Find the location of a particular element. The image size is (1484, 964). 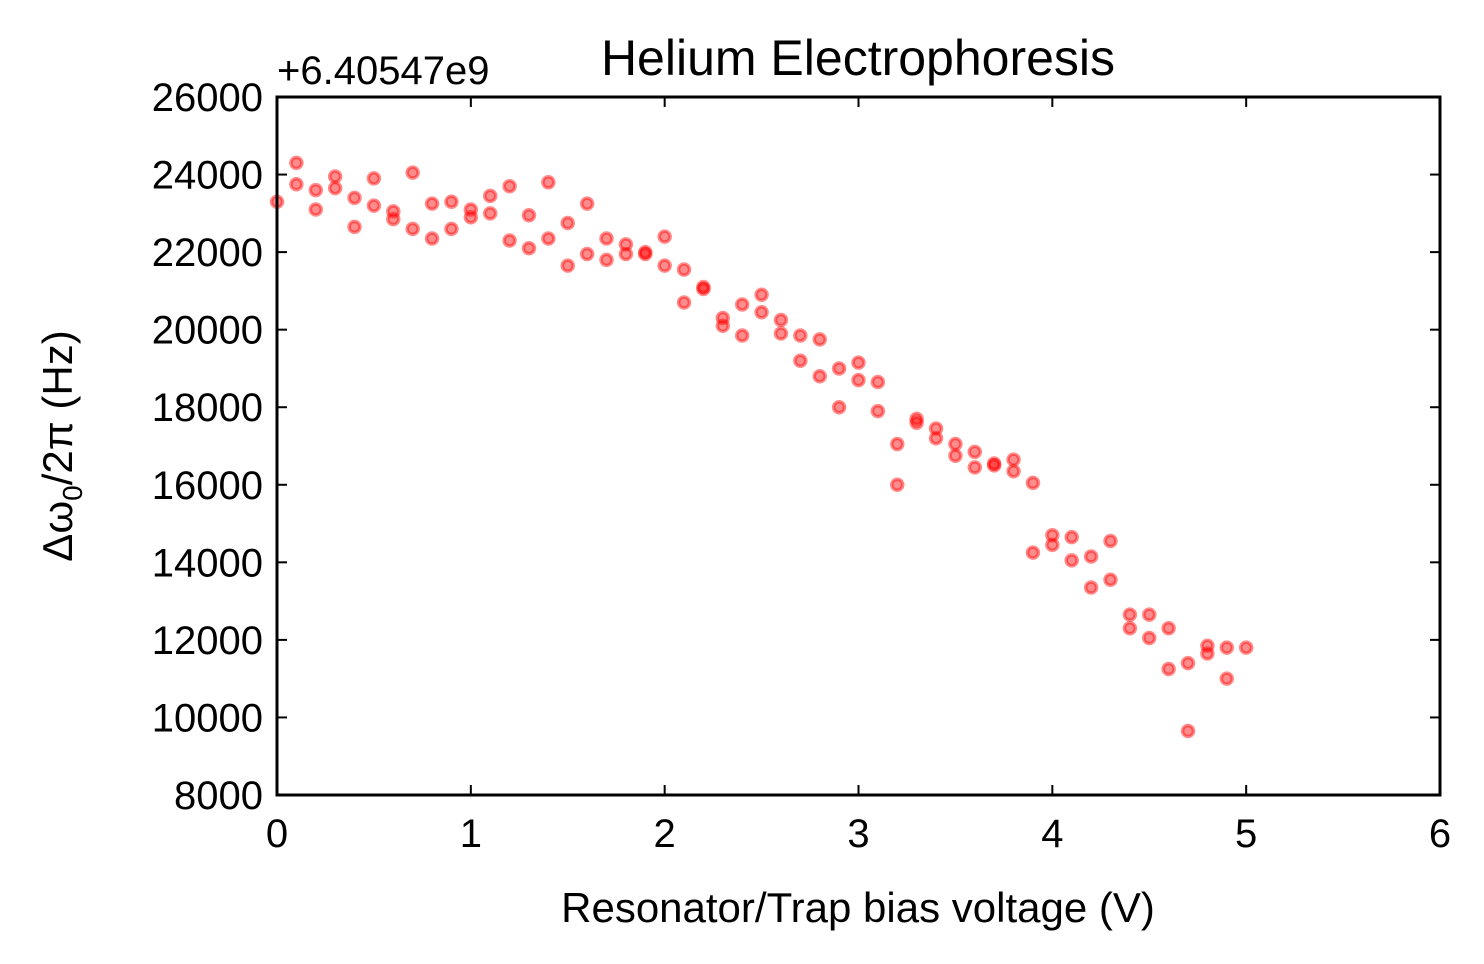

x-tick-label: 1 is located at coordinates (471, 834).